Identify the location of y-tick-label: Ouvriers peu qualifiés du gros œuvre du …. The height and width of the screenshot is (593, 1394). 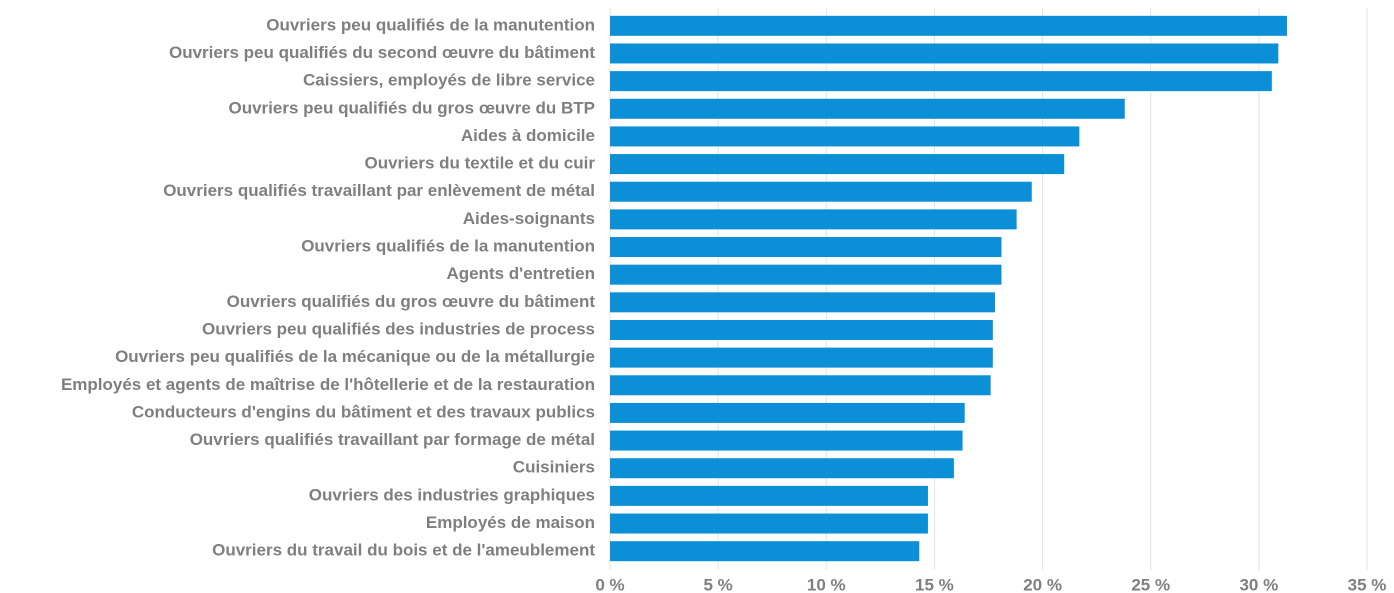
(411, 107).